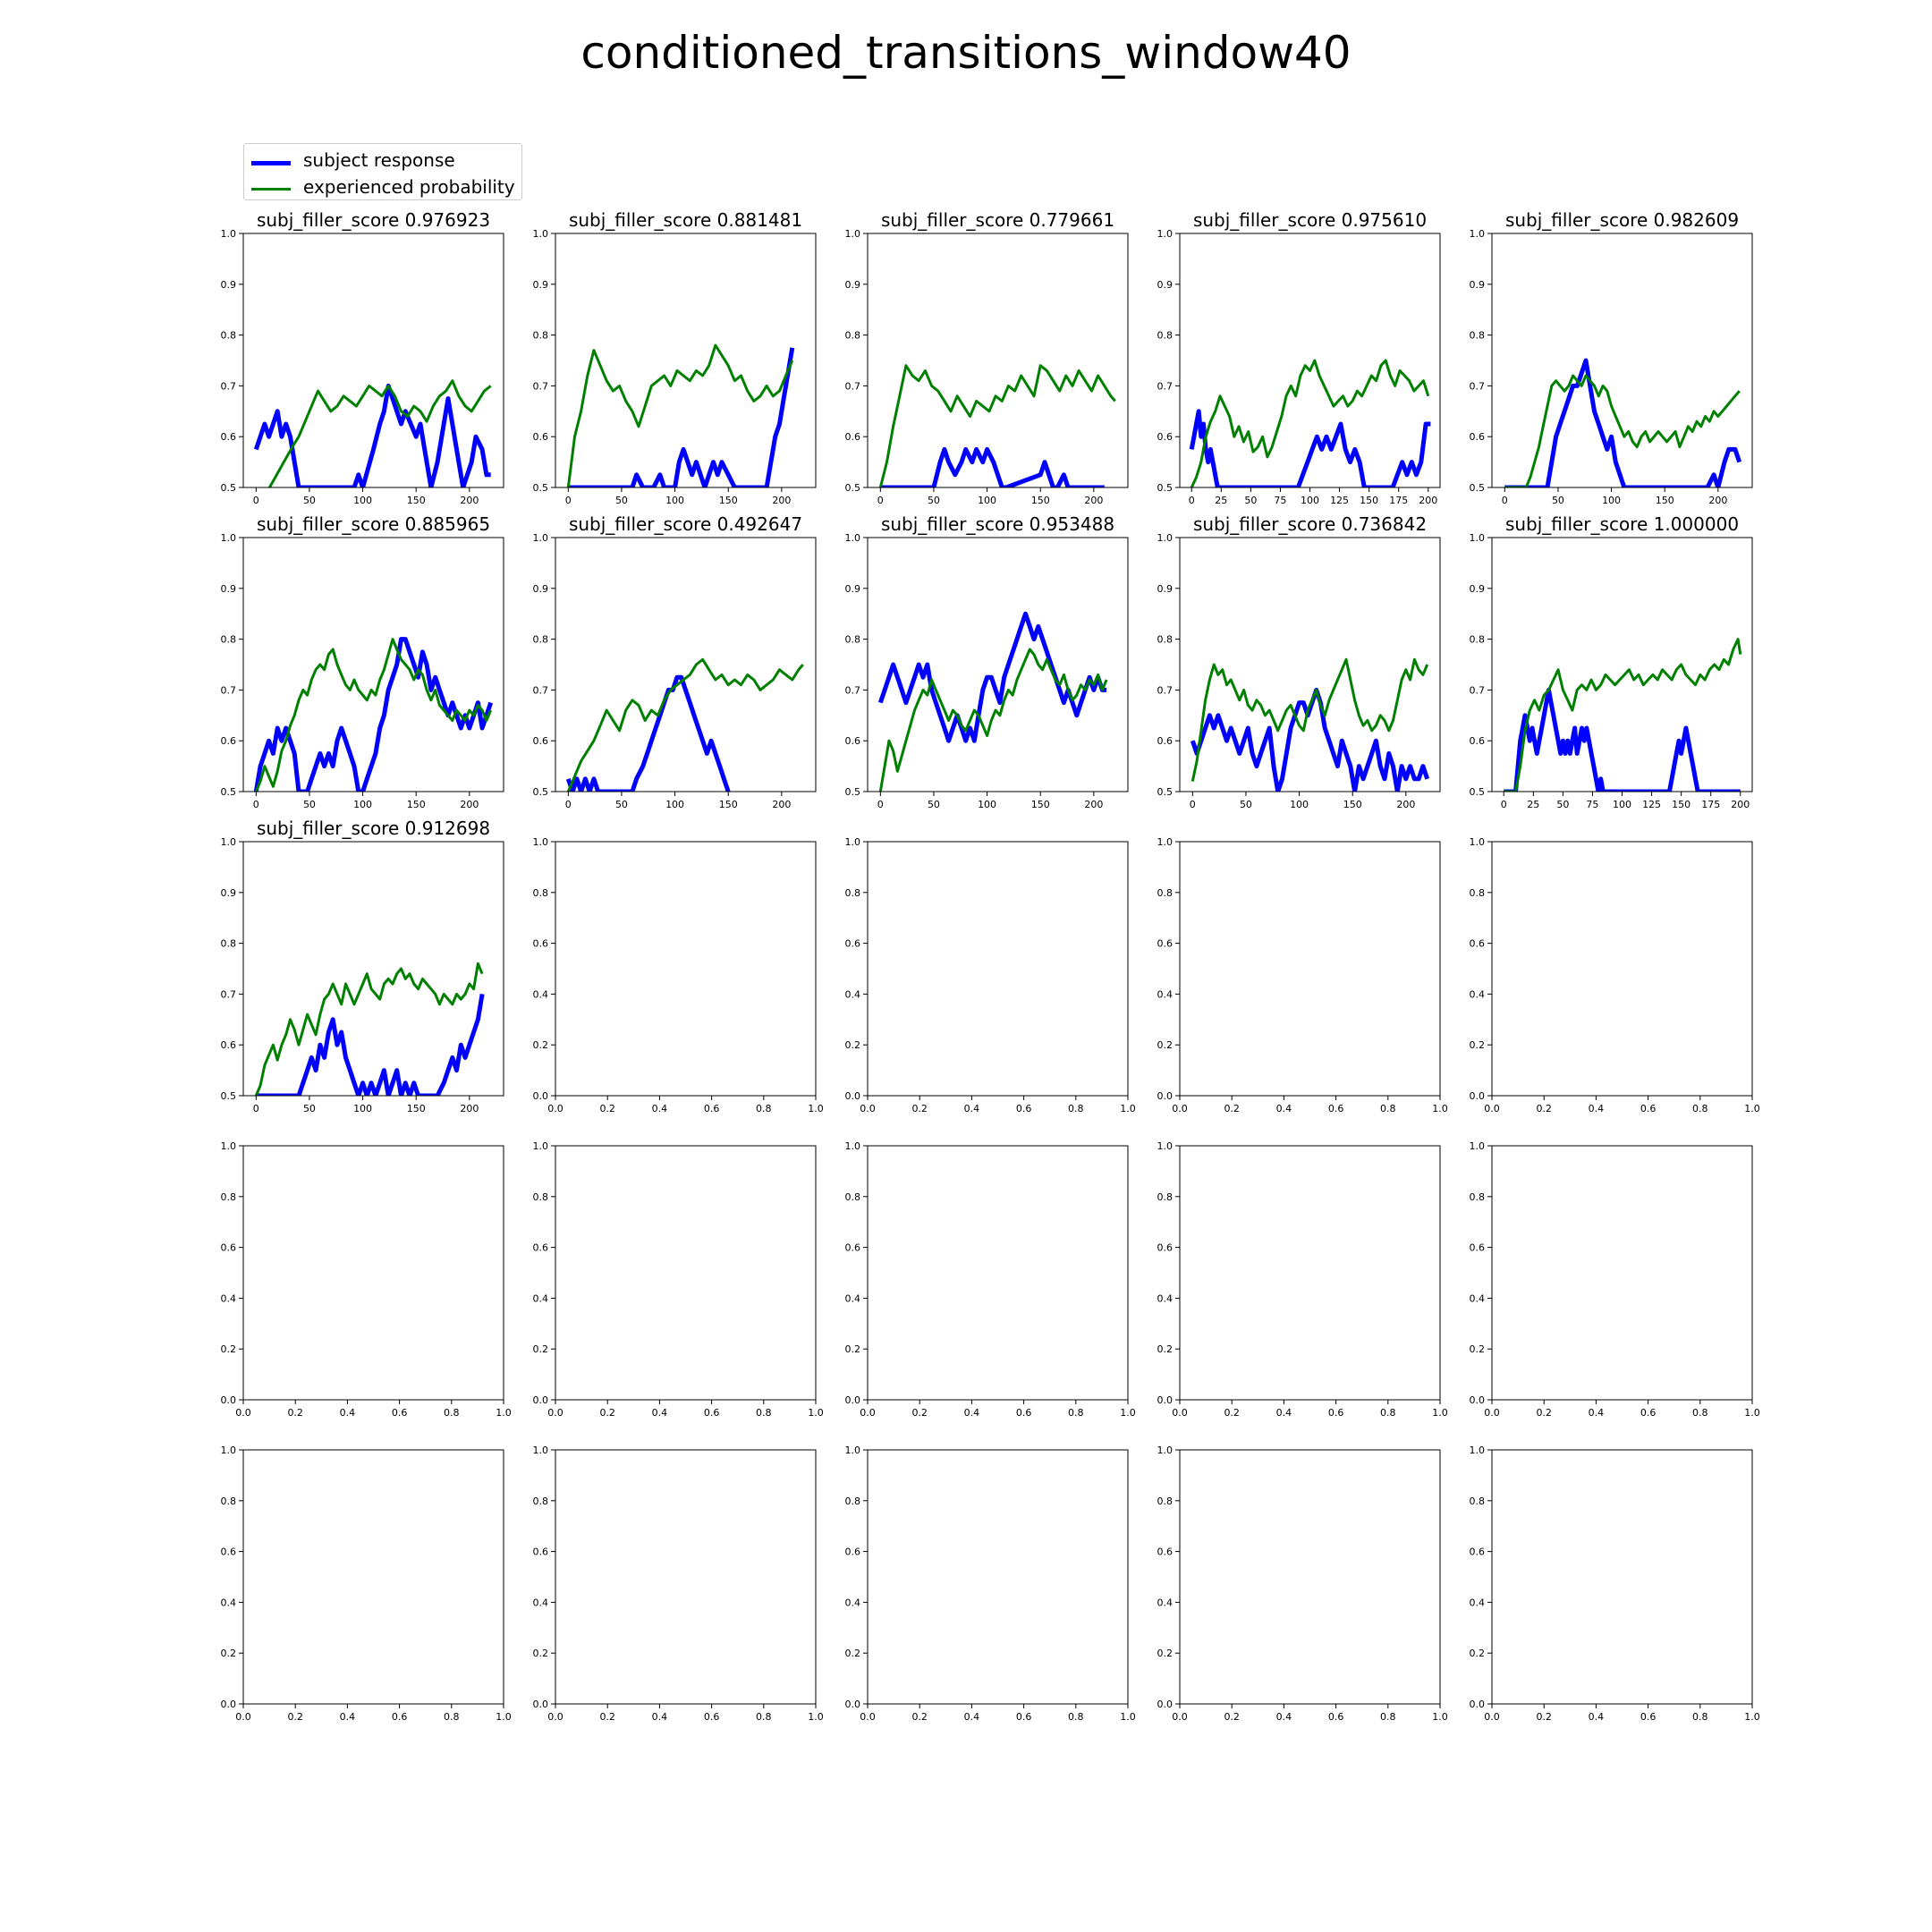 The width and height of the screenshot is (1932, 1932). I want to click on x-tick-label: 0.4, so click(1284, 1717).